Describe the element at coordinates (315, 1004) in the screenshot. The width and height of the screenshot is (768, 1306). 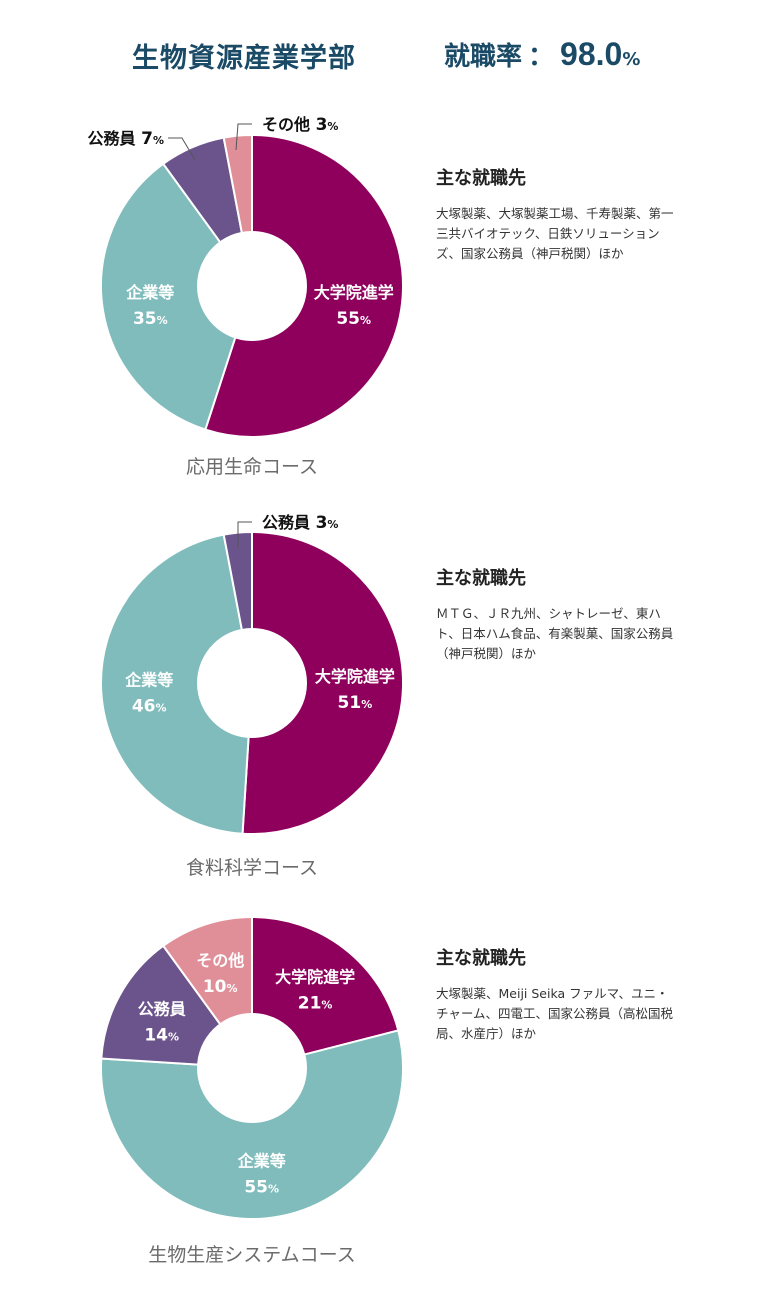
I see `slice-value-graduate-school: 21%` at that location.